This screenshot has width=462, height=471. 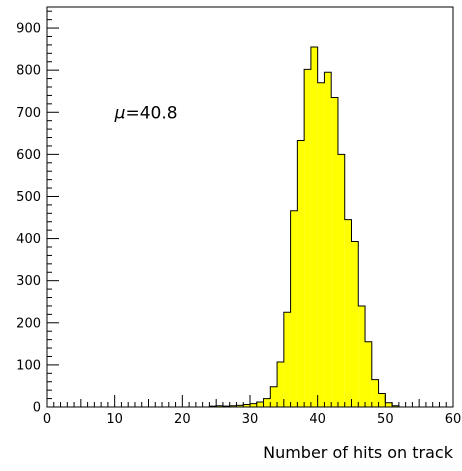 I want to click on y-tick-label: 300, so click(x=28, y=281).